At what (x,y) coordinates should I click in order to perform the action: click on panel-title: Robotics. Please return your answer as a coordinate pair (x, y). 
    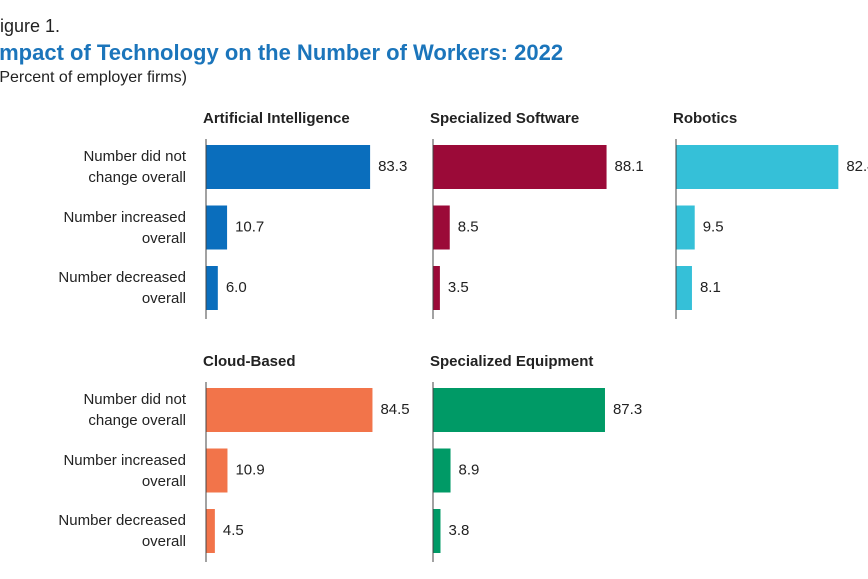
    Looking at the image, I should click on (705, 118).